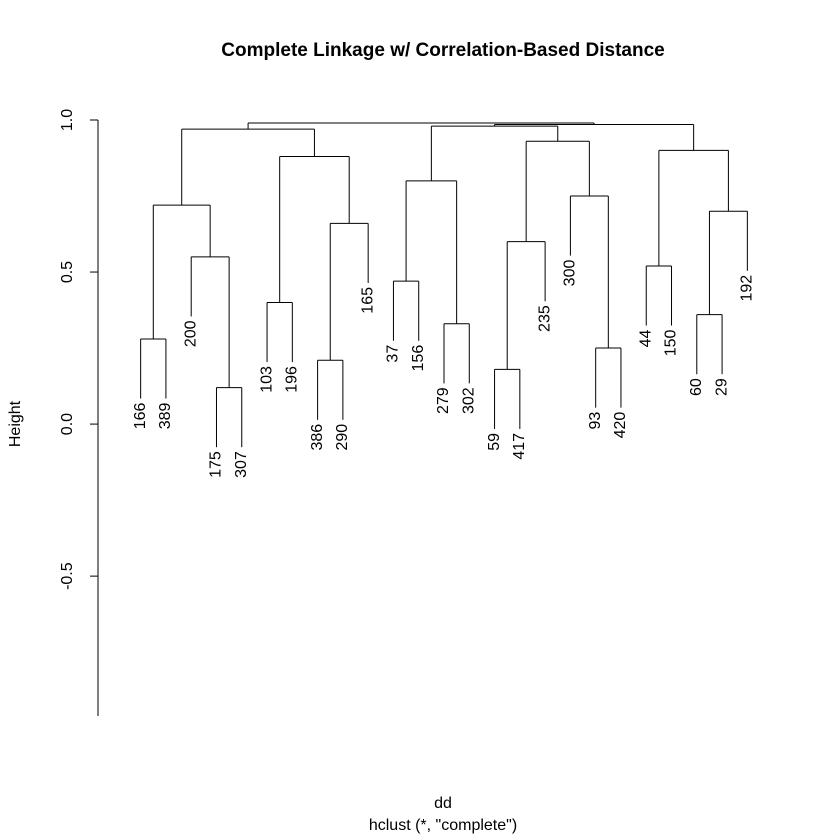  I want to click on leaf-label: 29, so click(721, 387).